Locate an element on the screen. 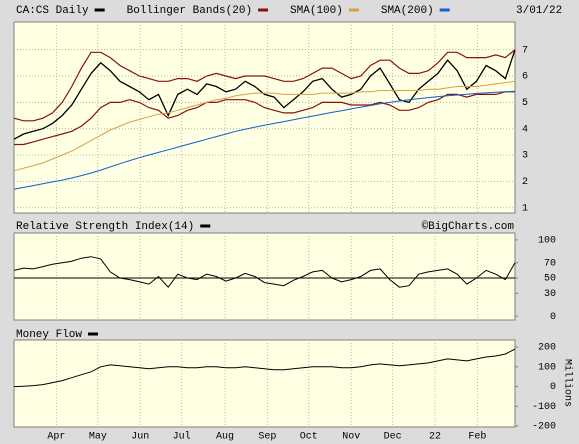  x-tick-label: Oct is located at coordinates (309, 437).